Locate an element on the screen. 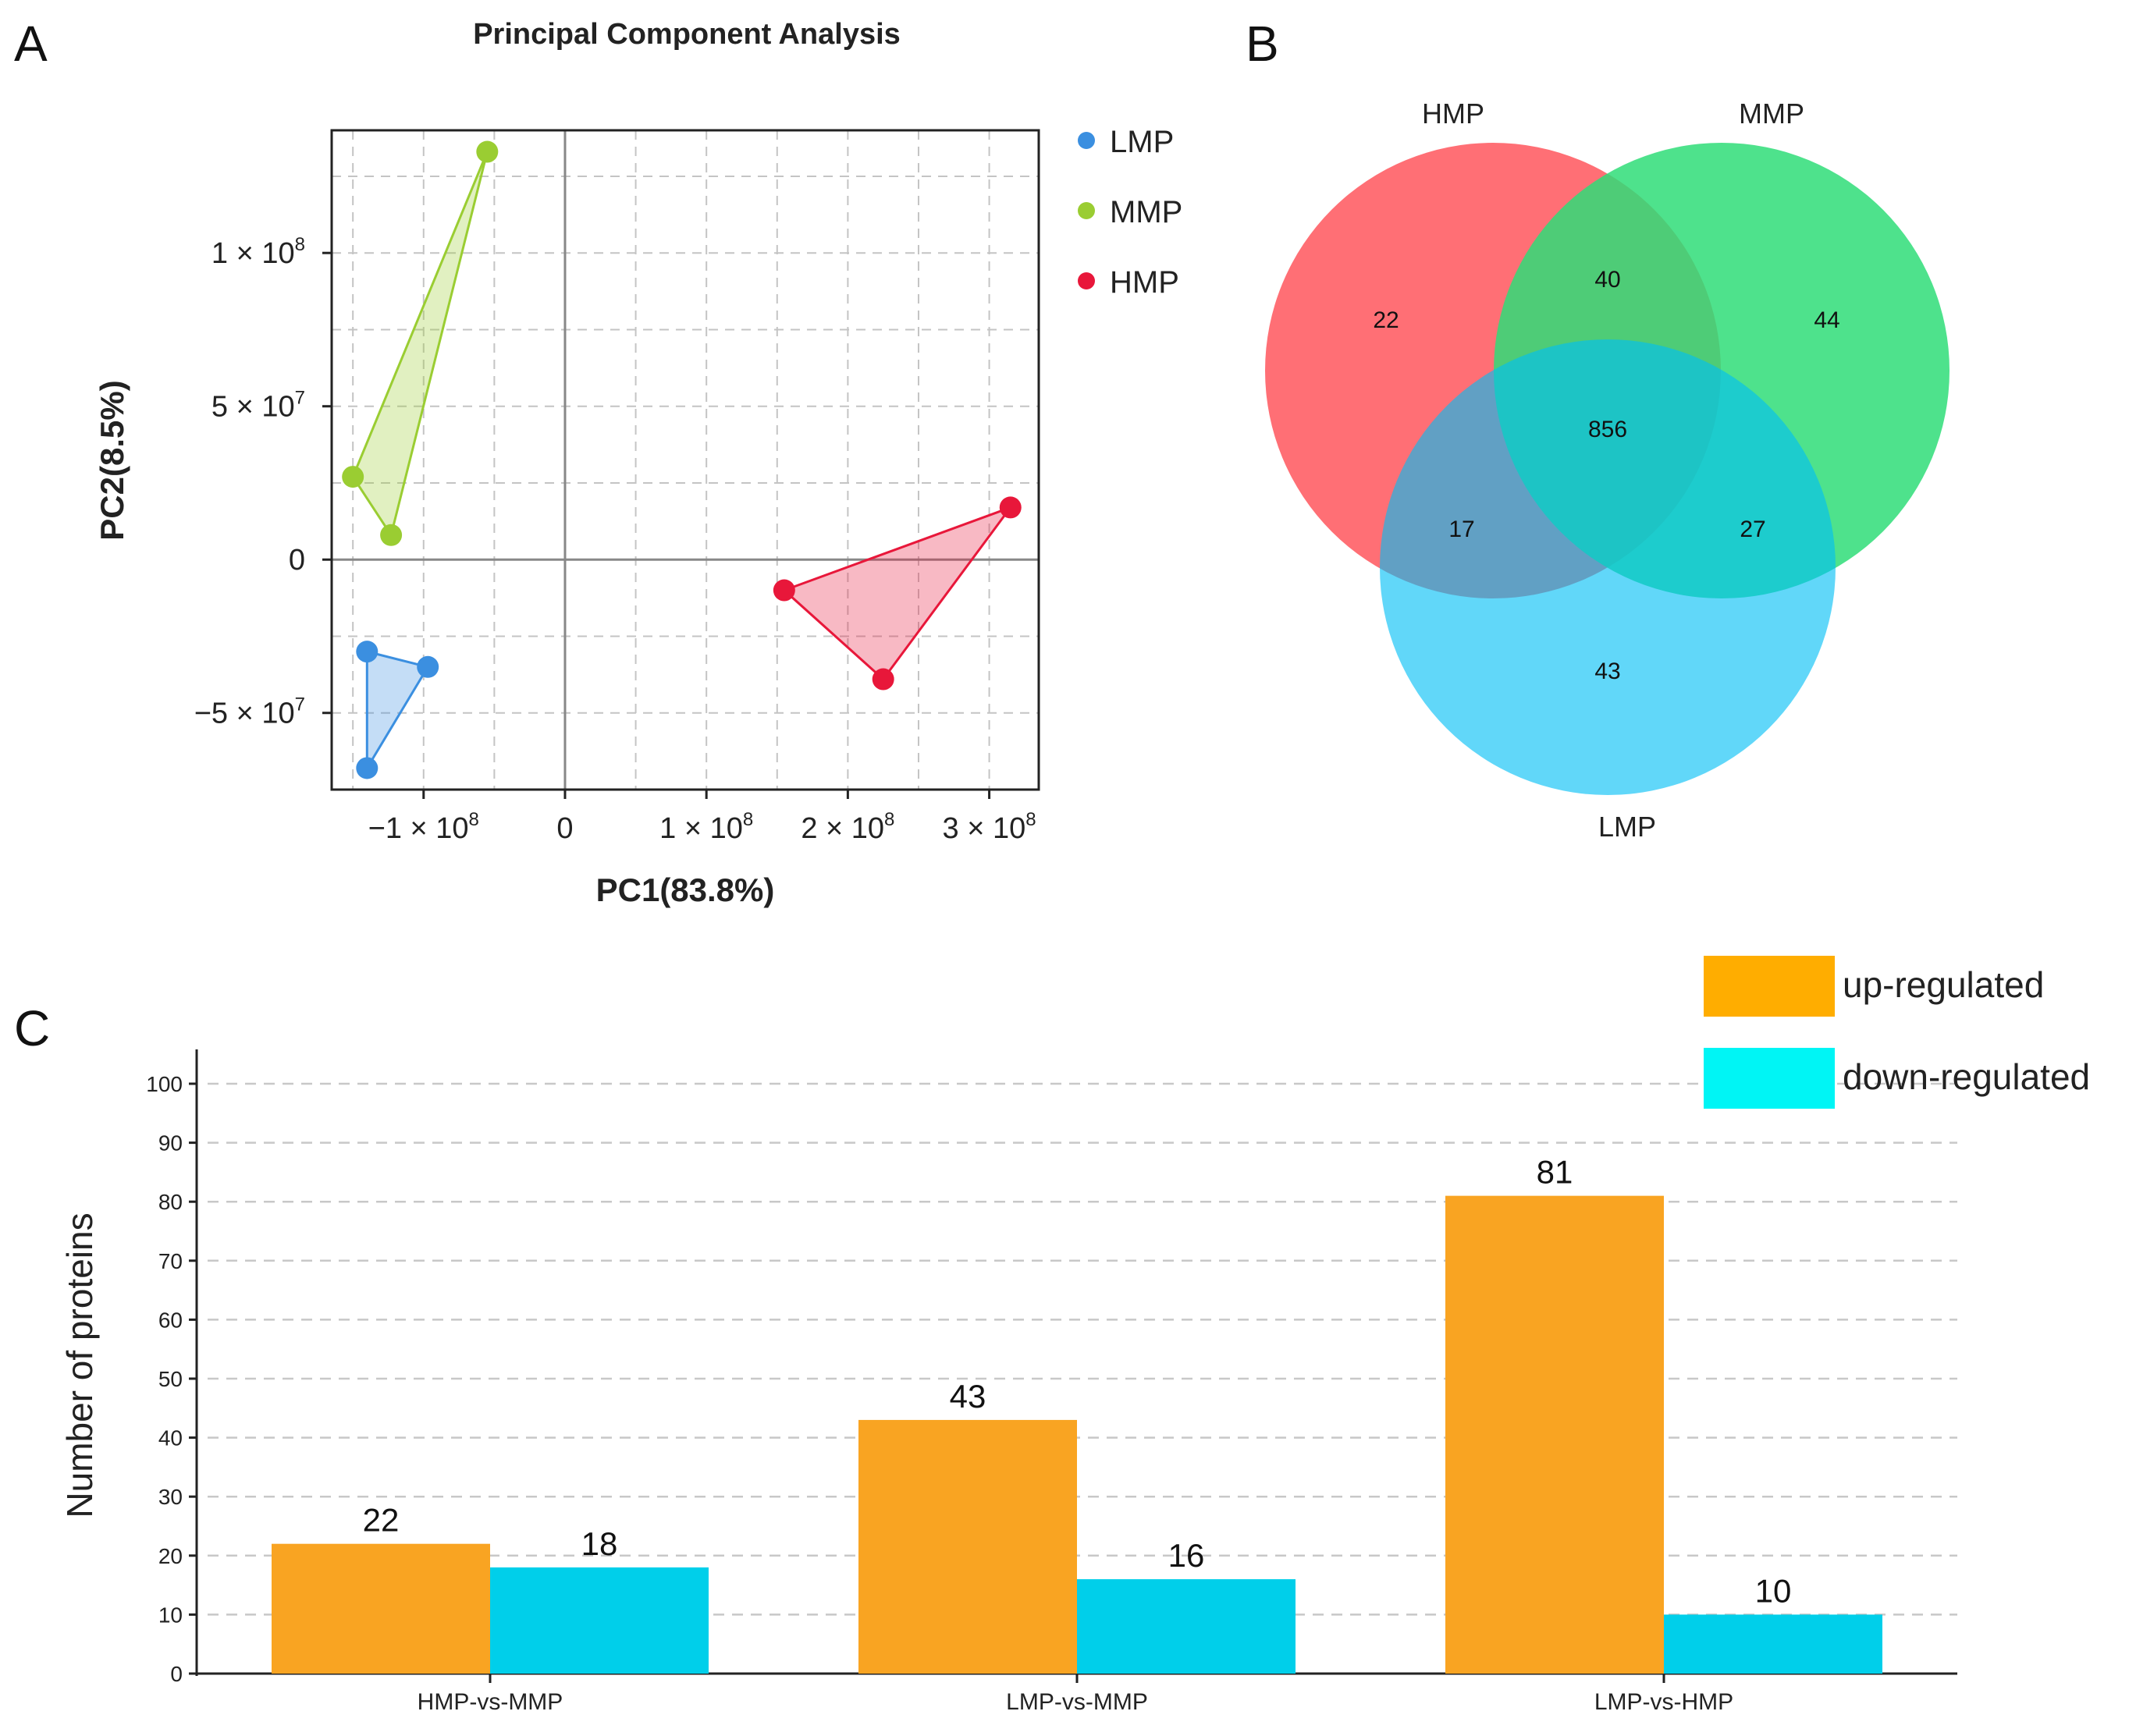 This screenshot has height=1736, width=2129. pca-y-axis: 1 × 108 5 × 107 0 −5 × 107 is located at coordinates (263, 482).